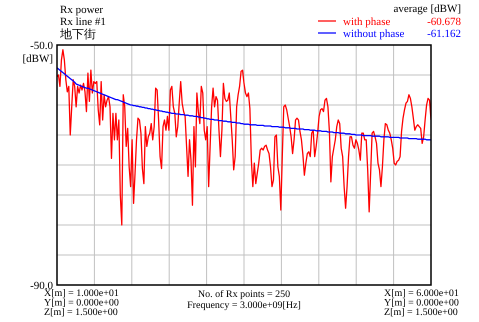  I want to click on legend-label: without phase, so click(374, 34).